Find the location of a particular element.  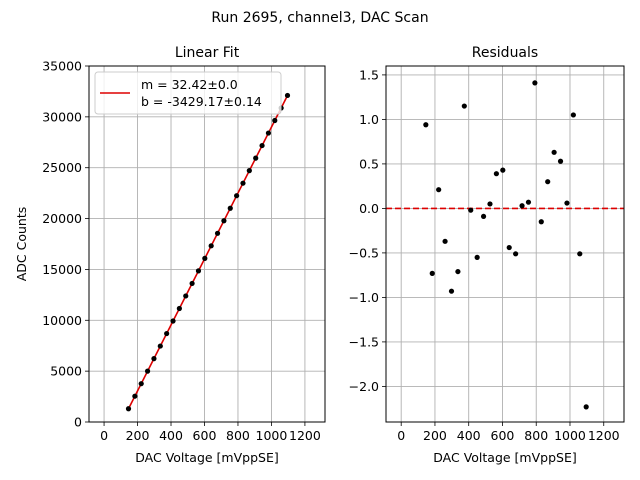

y-tick-label: 15000 is located at coordinates (62, 269).